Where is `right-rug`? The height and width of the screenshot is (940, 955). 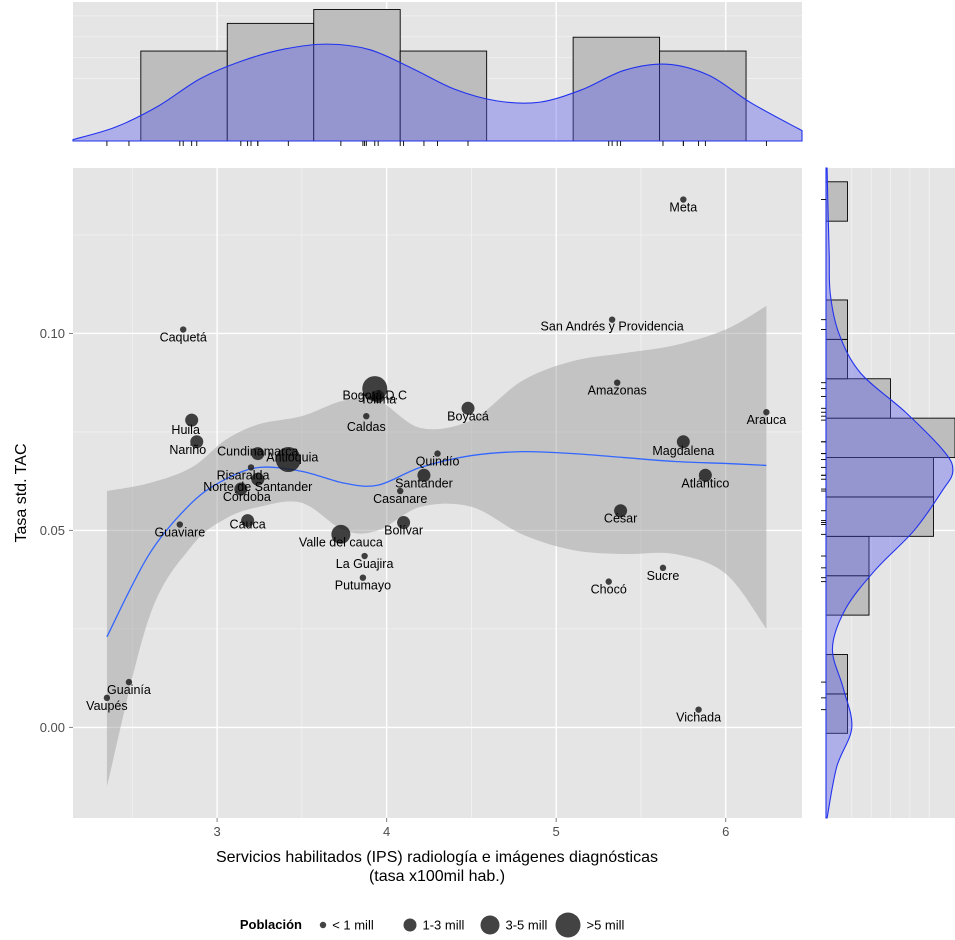
right-rug is located at coordinates (823, 455).